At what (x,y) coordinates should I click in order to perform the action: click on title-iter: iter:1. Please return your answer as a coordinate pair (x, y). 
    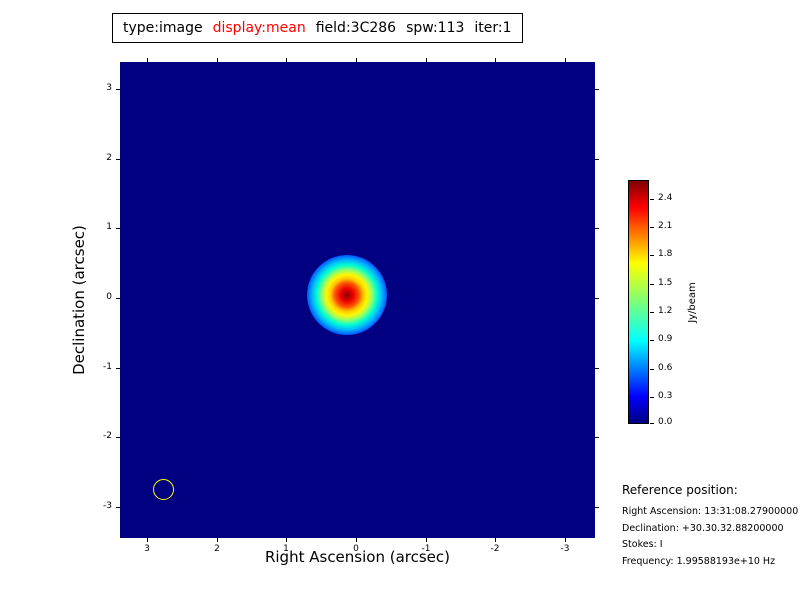
    Looking at the image, I should click on (493, 28).